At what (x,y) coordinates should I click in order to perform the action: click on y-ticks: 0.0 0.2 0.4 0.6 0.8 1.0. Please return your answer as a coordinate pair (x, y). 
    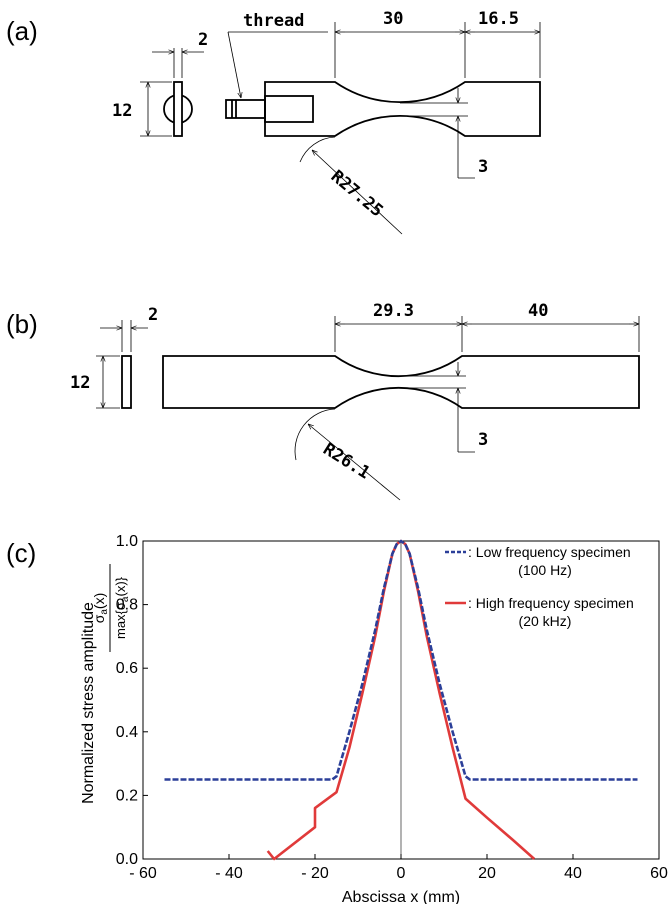
    Looking at the image, I should click on (132, 700).